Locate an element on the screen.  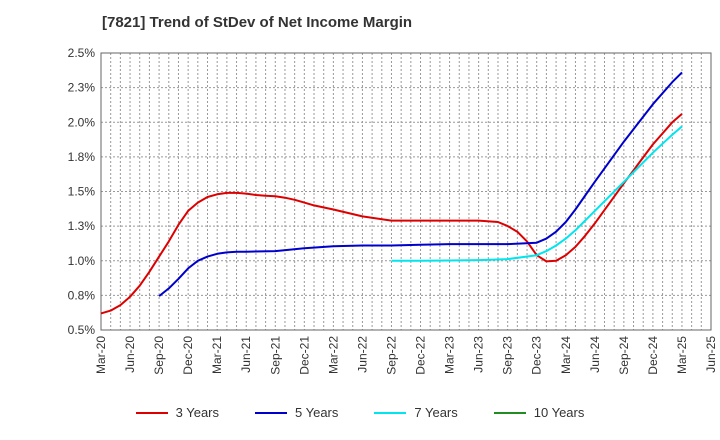
y-tick-label: 1.8% is located at coordinates (82, 157).